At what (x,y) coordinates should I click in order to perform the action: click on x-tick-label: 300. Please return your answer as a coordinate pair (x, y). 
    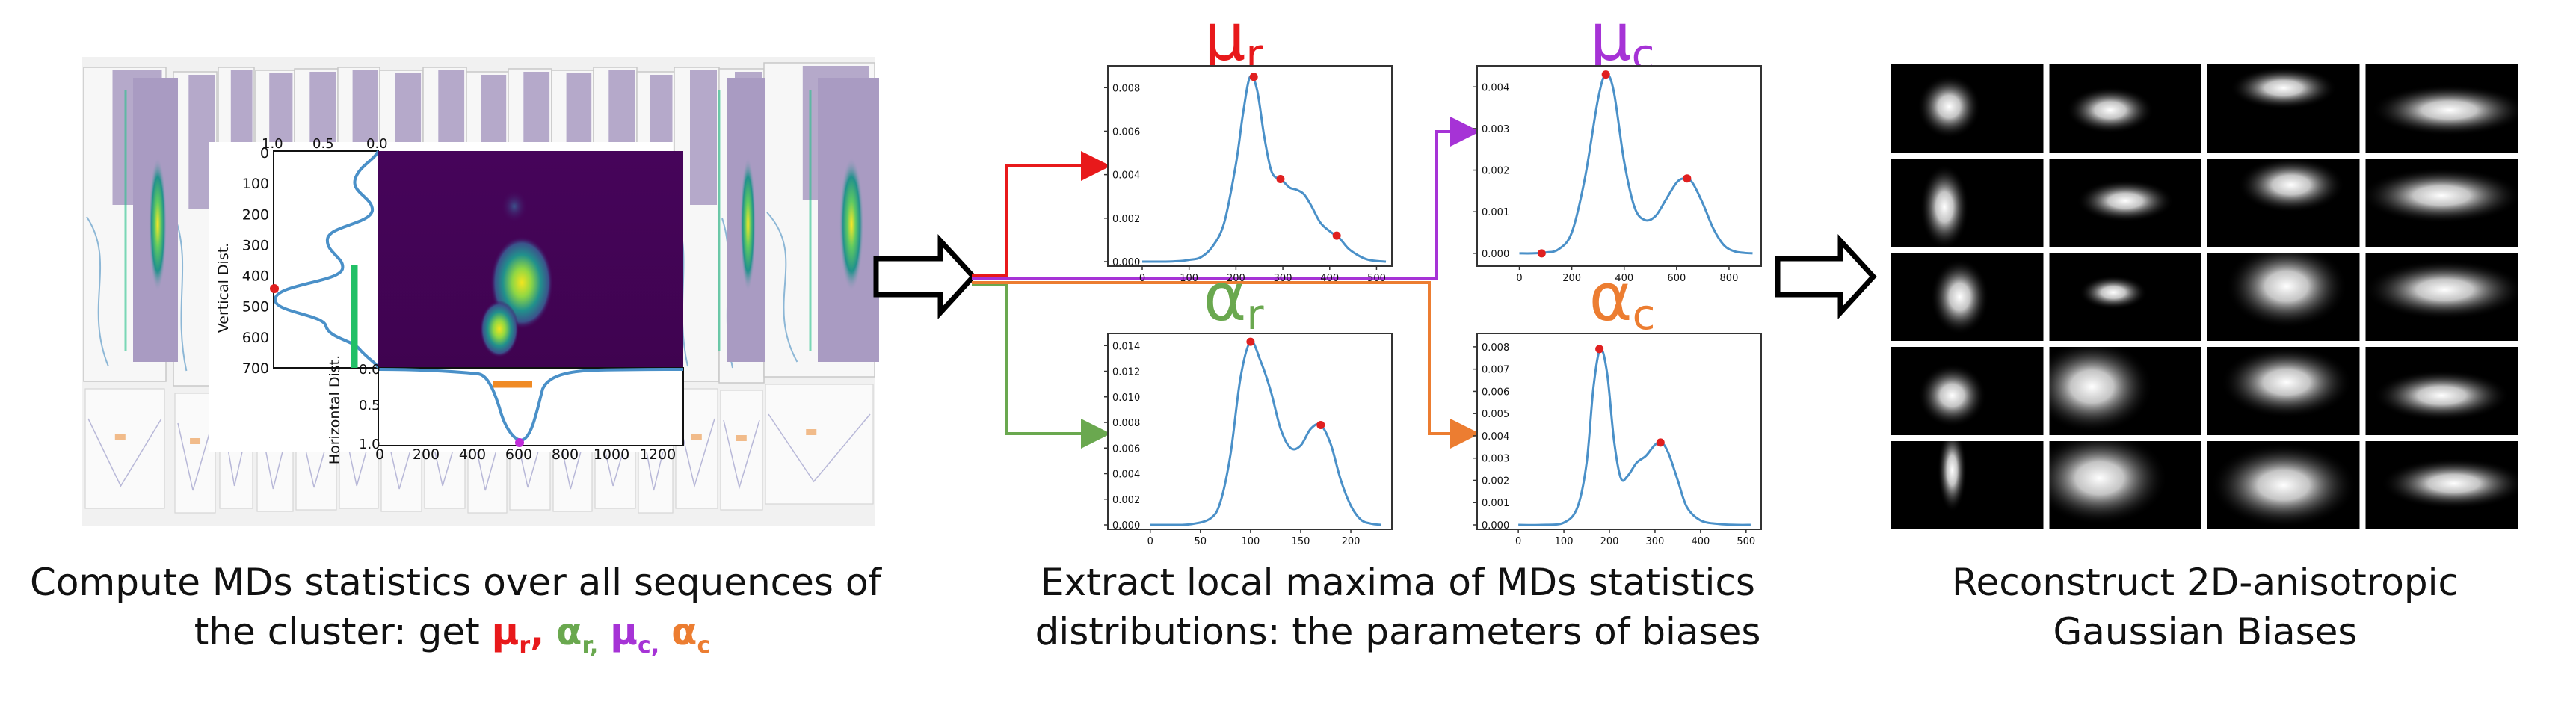
    Looking at the image, I should click on (1655, 541).